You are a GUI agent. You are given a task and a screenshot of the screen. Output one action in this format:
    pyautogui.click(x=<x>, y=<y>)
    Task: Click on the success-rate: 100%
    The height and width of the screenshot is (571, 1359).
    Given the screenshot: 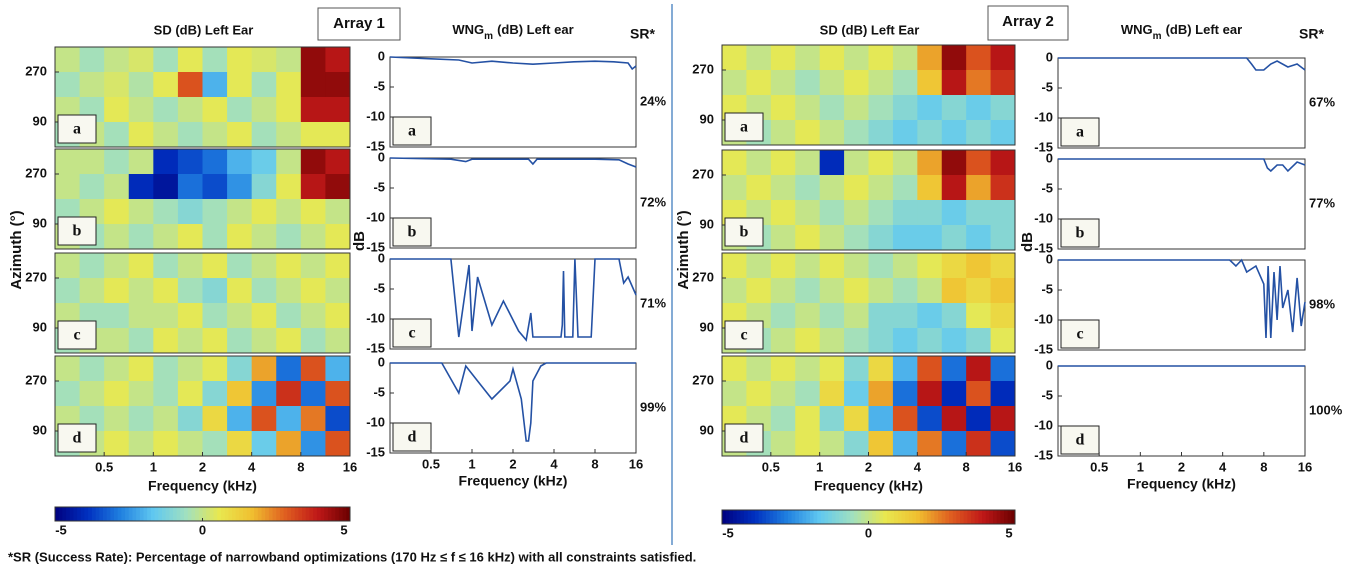 What is the action you would take?
    pyautogui.click(x=1326, y=409)
    